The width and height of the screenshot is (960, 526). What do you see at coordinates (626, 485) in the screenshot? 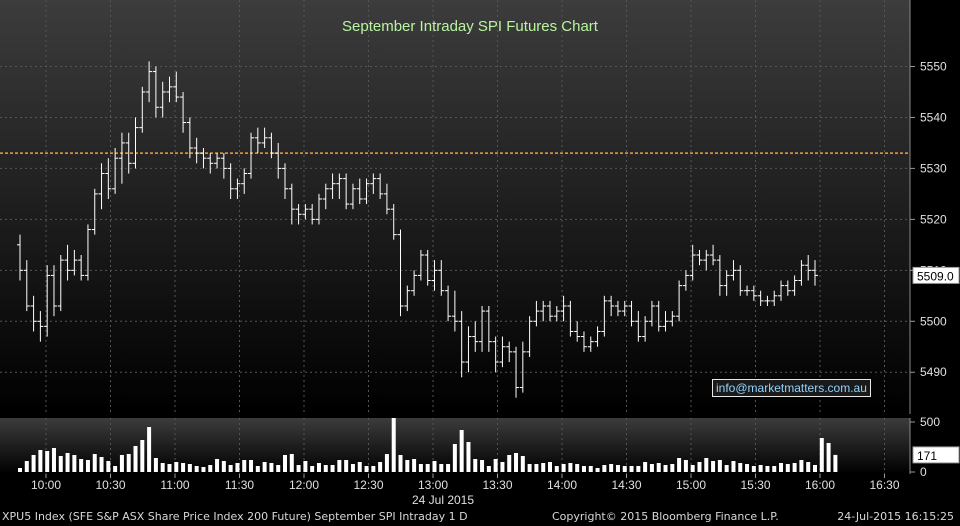
I see `x-tick-label: 14:30` at bounding box center [626, 485].